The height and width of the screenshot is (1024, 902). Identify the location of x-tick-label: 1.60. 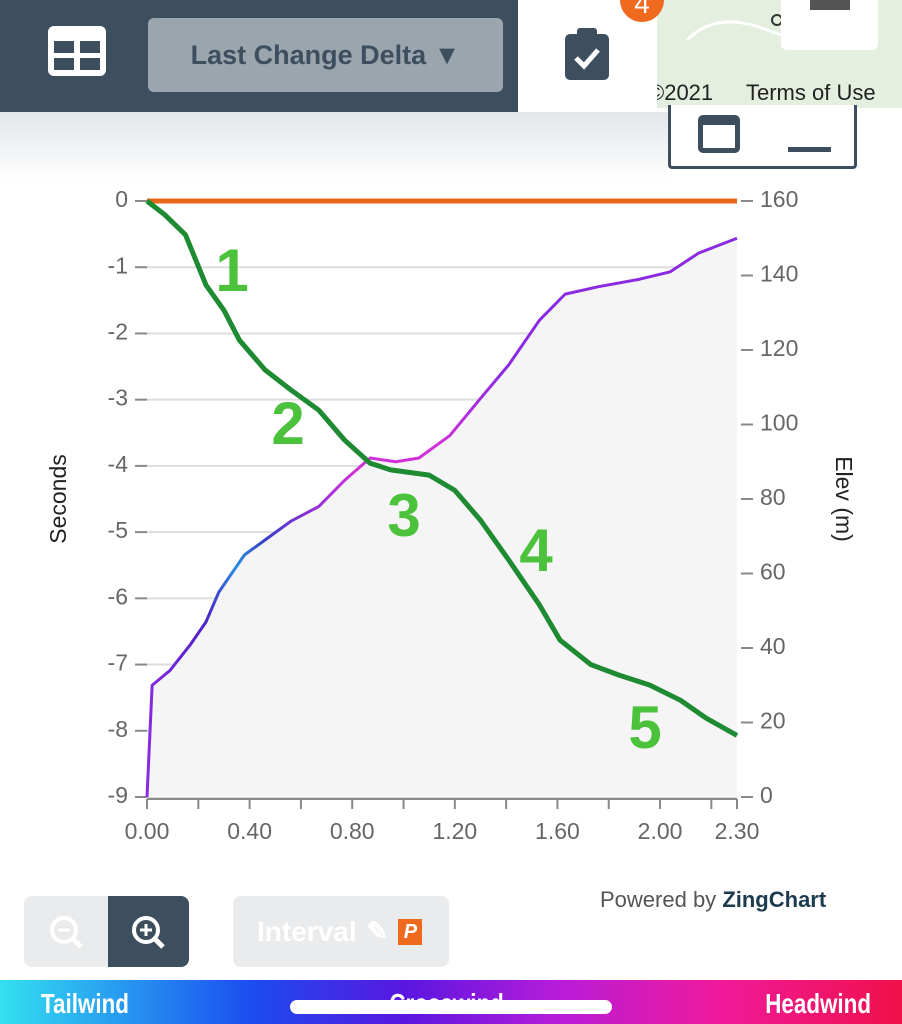
(557, 831).